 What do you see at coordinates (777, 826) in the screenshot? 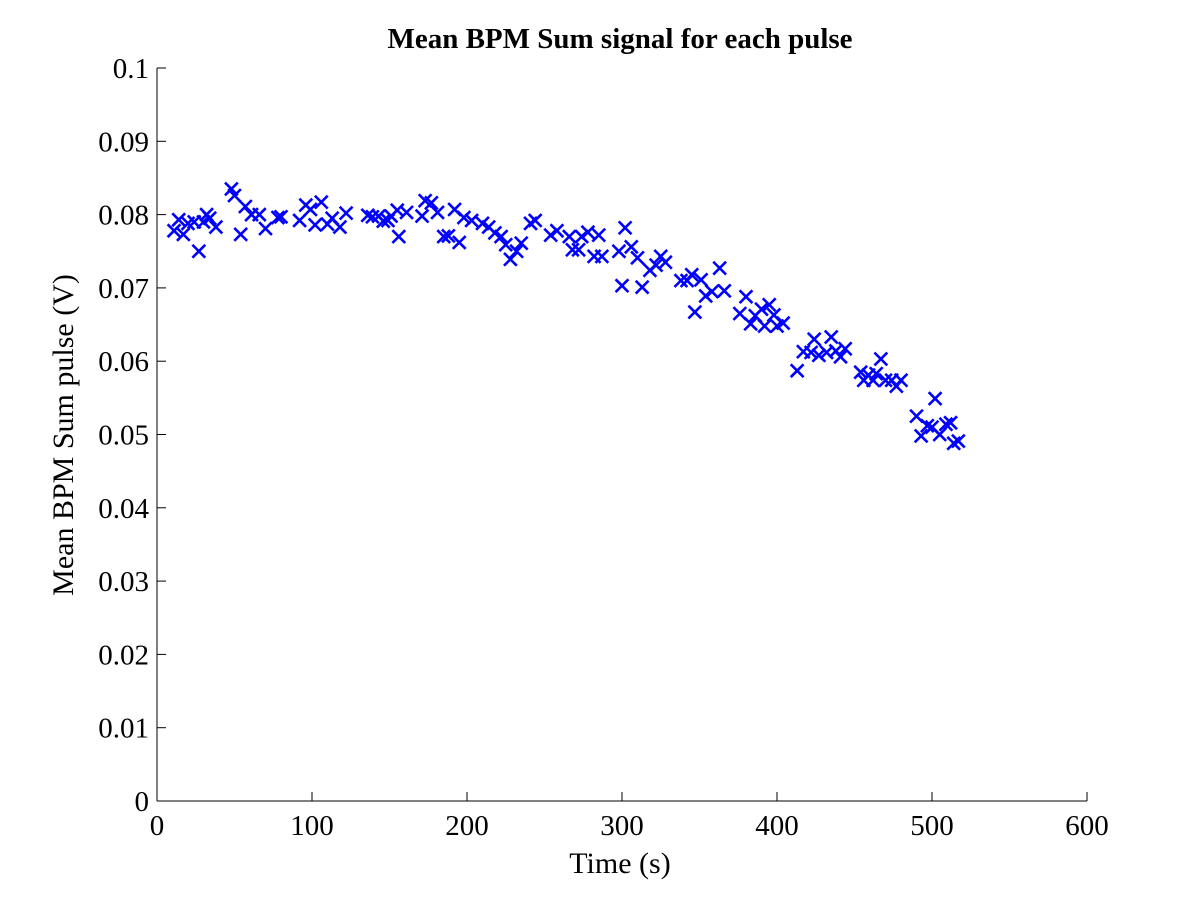
I see `x-tick-label: 400` at bounding box center [777, 826].